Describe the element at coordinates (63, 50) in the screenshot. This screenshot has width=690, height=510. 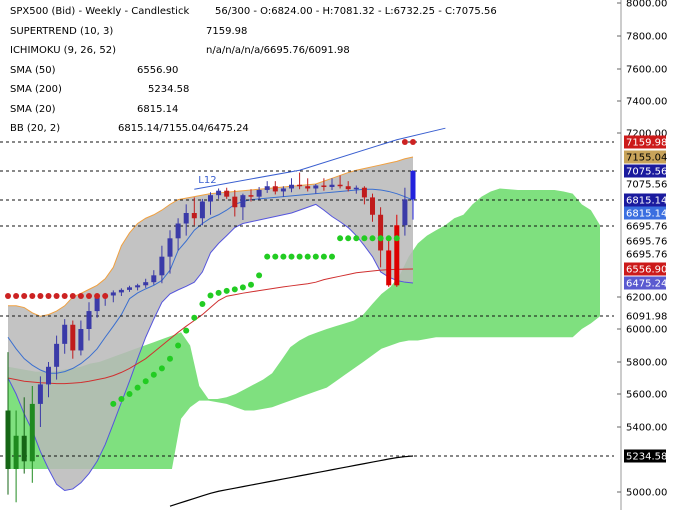
I see `indicator-name: ICHIMOKU (9, 26, 52)` at that location.